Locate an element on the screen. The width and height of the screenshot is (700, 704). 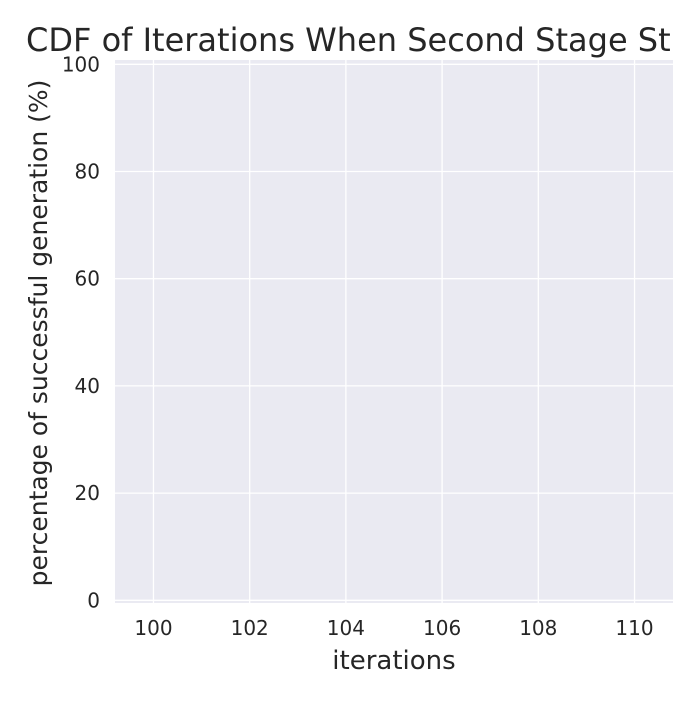
x-axis-label: iterations is located at coordinates (393, 661).